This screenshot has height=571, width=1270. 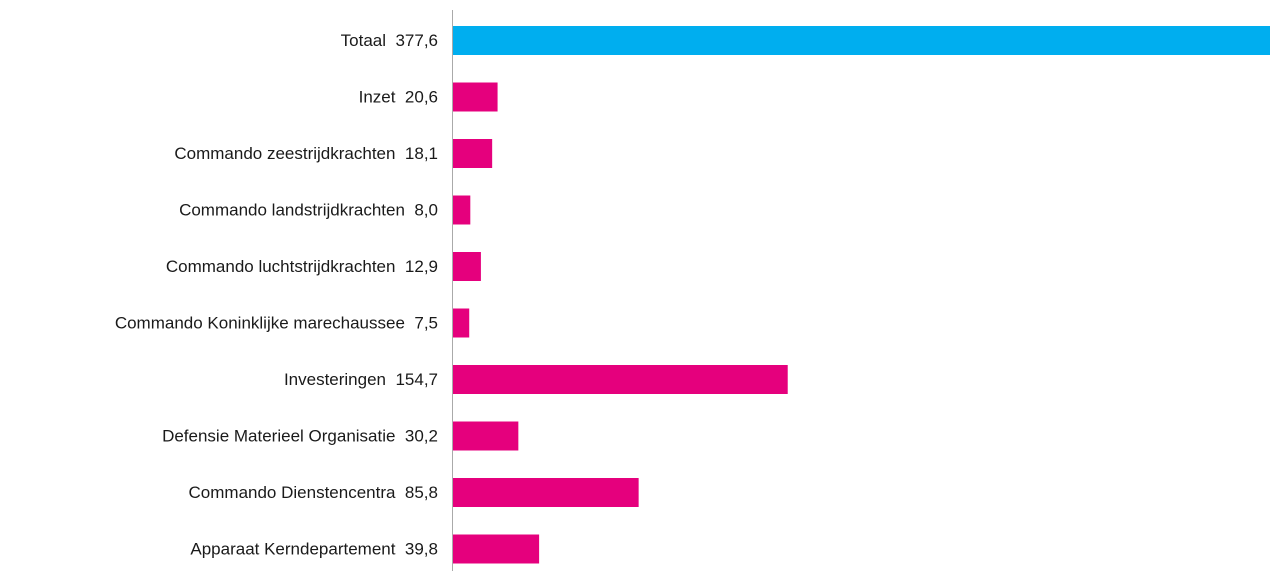 I want to click on category-label: Commando landstrijdkrachten 8,0, so click(x=308, y=210).